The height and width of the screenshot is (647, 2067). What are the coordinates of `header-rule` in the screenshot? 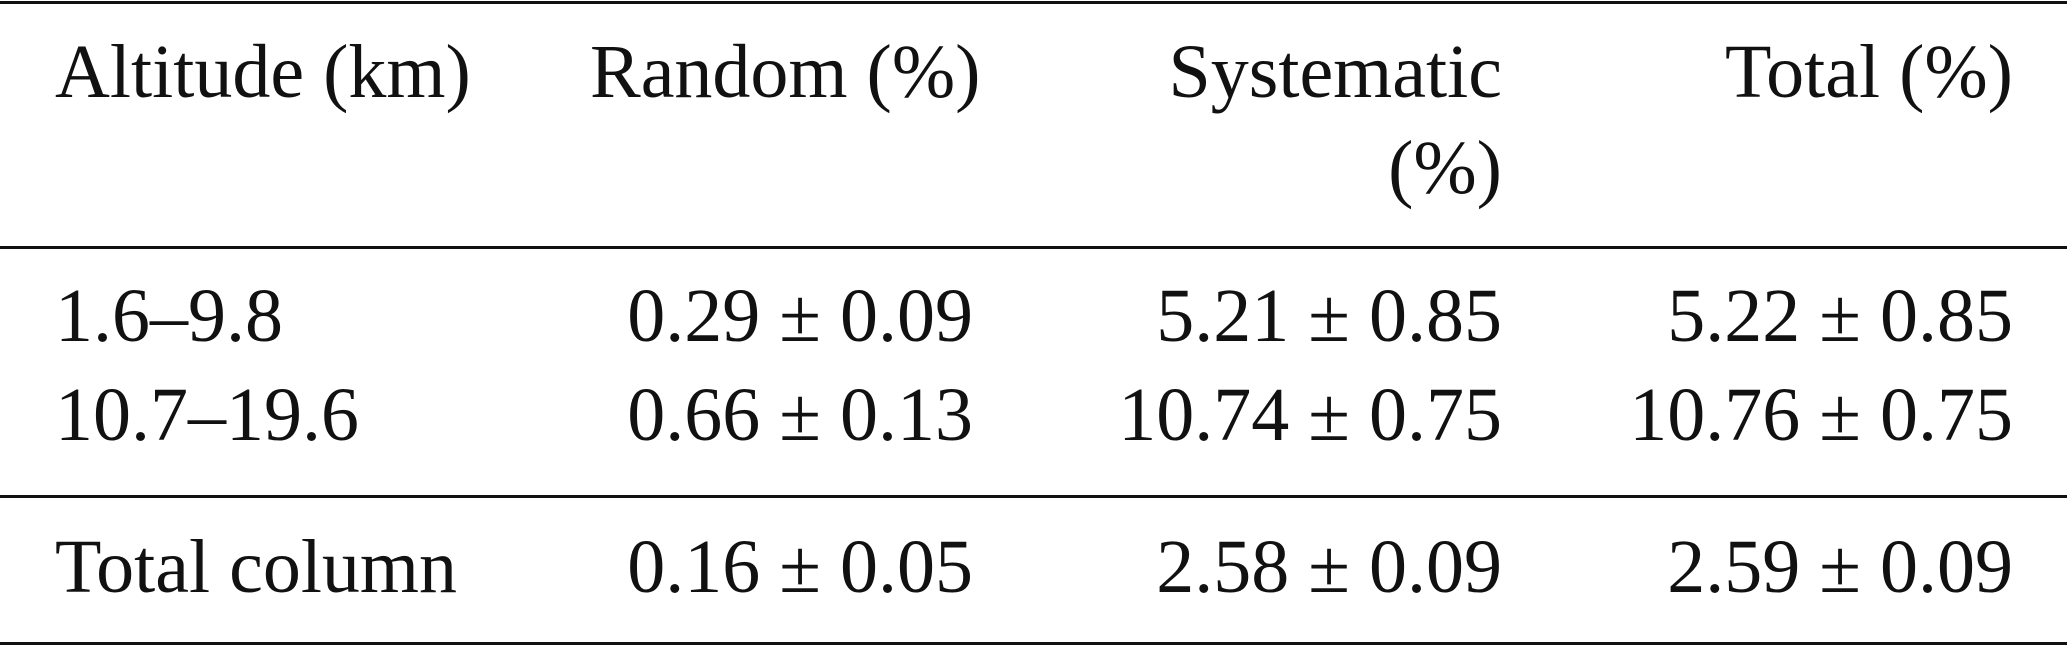 It's located at (1033, 247).